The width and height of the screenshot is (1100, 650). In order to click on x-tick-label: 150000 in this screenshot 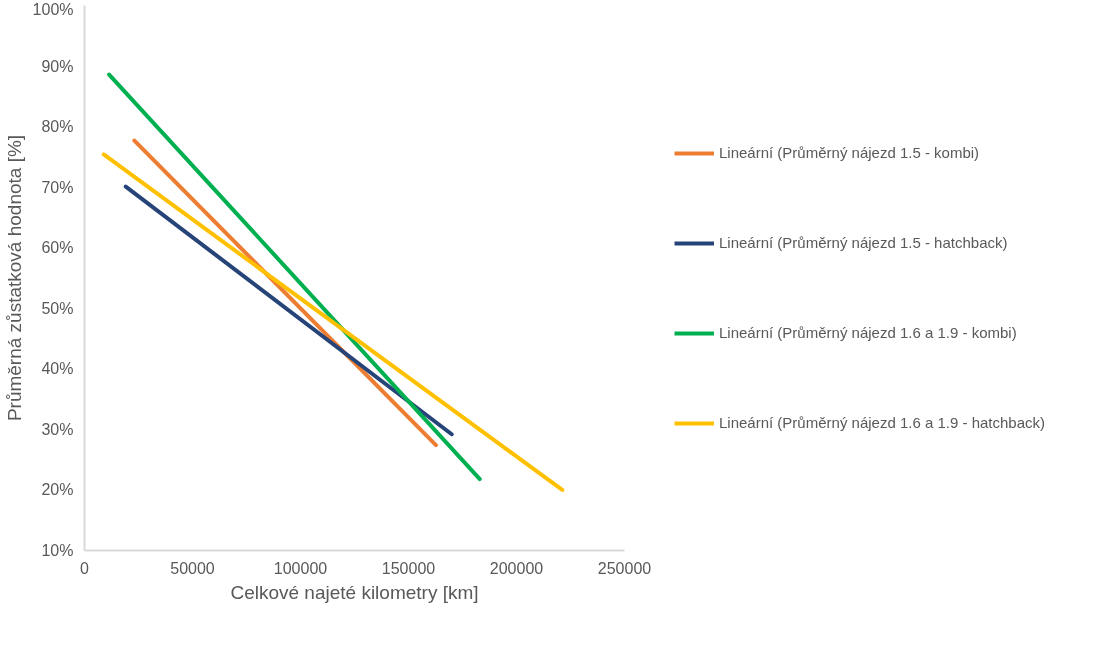, I will do `click(408, 568)`.